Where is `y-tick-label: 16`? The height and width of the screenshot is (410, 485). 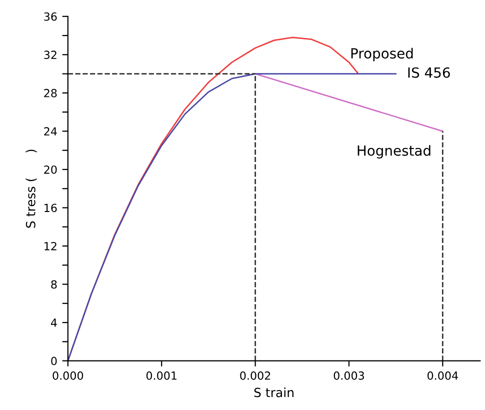 y-tick-label: 16 is located at coordinates (50, 208).